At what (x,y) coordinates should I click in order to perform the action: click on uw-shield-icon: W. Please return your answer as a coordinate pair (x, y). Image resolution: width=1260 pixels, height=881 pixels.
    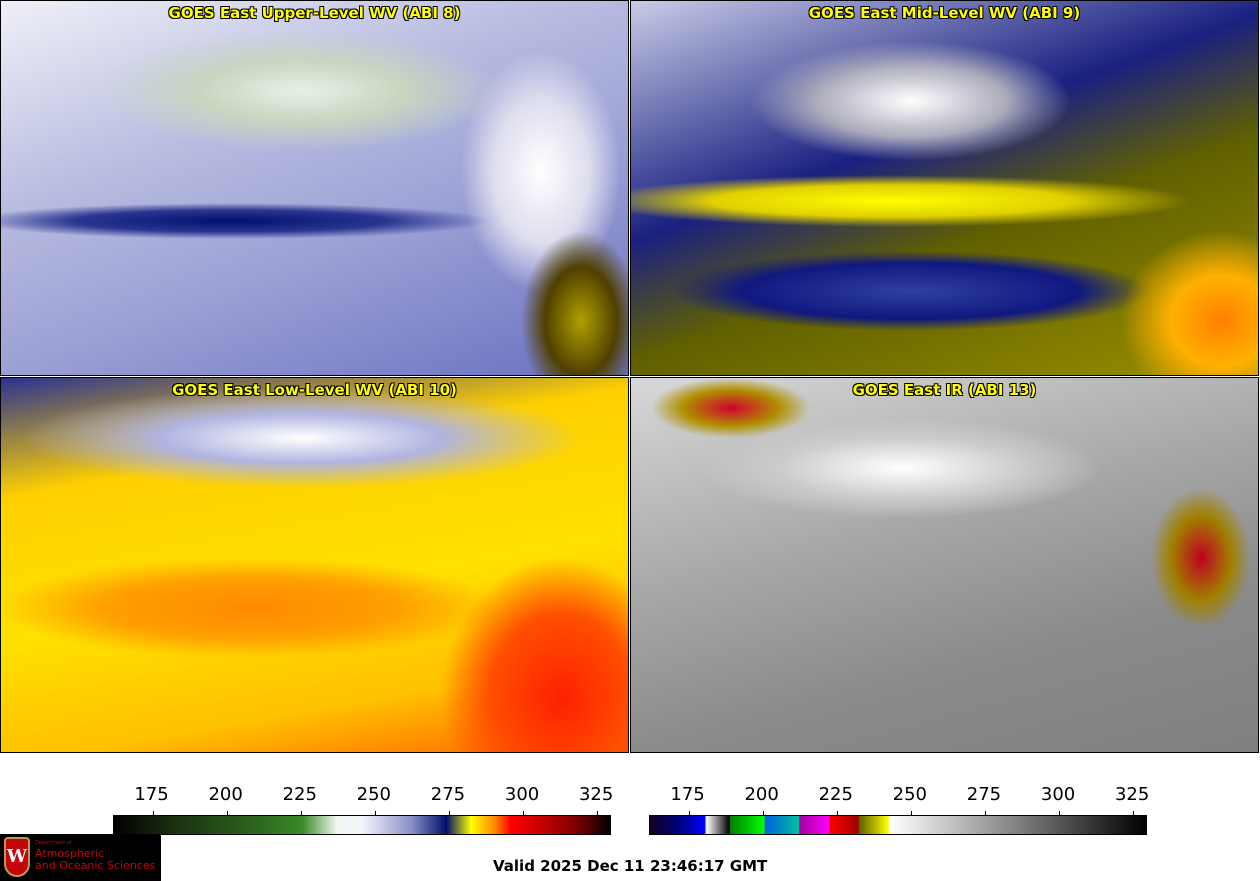
    Looking at the image, I should click on (17, 857).